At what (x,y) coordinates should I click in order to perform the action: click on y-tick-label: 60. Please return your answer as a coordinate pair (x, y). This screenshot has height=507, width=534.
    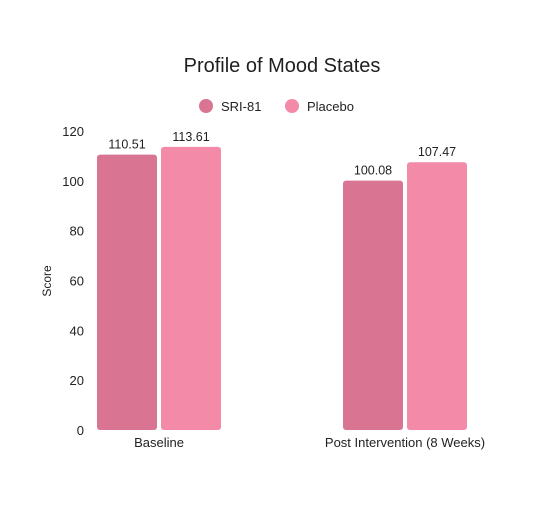
    Looking at the image, I should click on (77, 281).